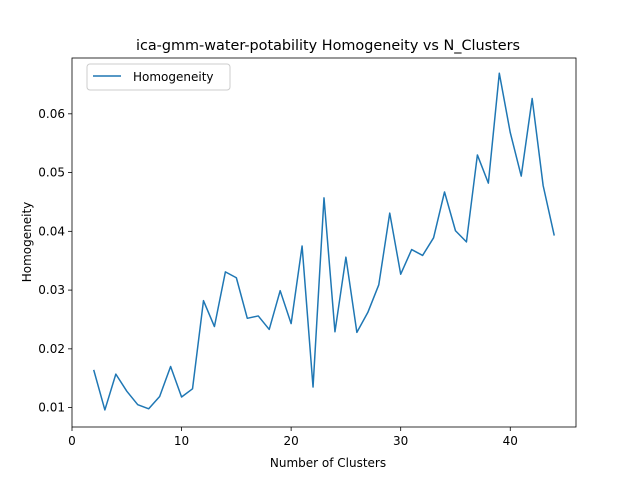  Describe the element at coordinates (51, 408) in the screenshot. I see `y-tick-label: 0.01` at that location.